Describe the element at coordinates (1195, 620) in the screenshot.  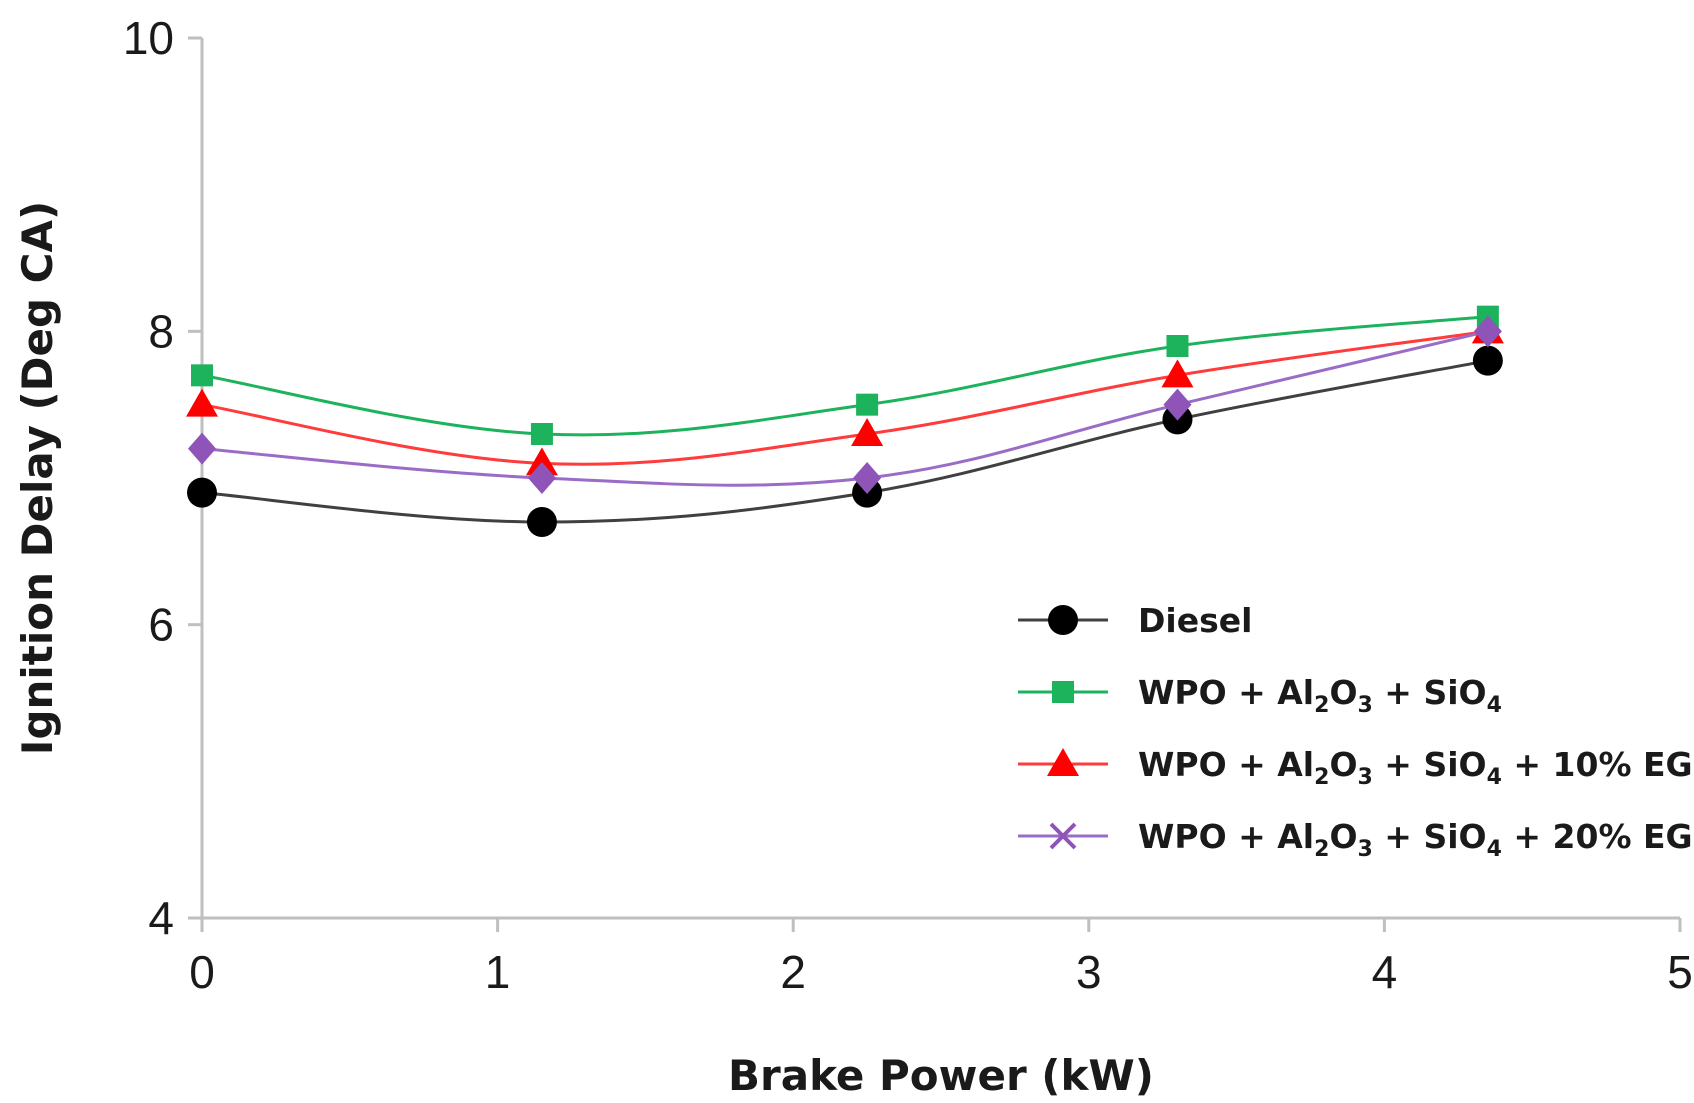
I see `legend-label: Diesel` at that location.